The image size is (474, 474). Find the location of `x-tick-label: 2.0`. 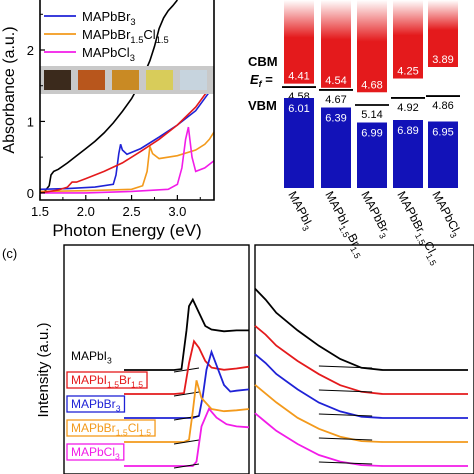

x-tick-label: 2.0 is located at coordinates (86, 211).